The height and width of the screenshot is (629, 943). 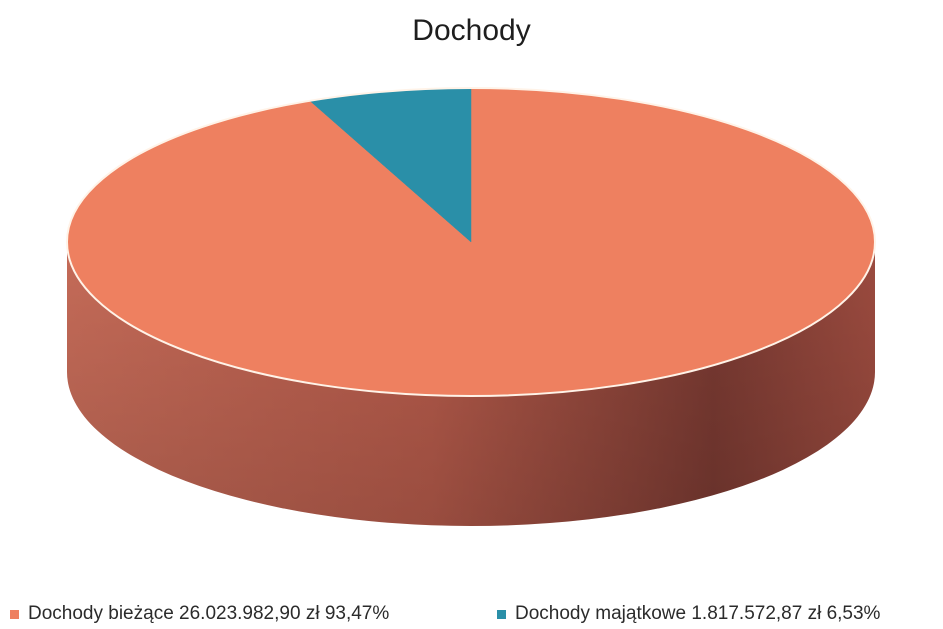 I want to click on legend-item-current-income: Dochody bieżące 26.023.982,90 zł 93,47%, so click(x=199, y=614).